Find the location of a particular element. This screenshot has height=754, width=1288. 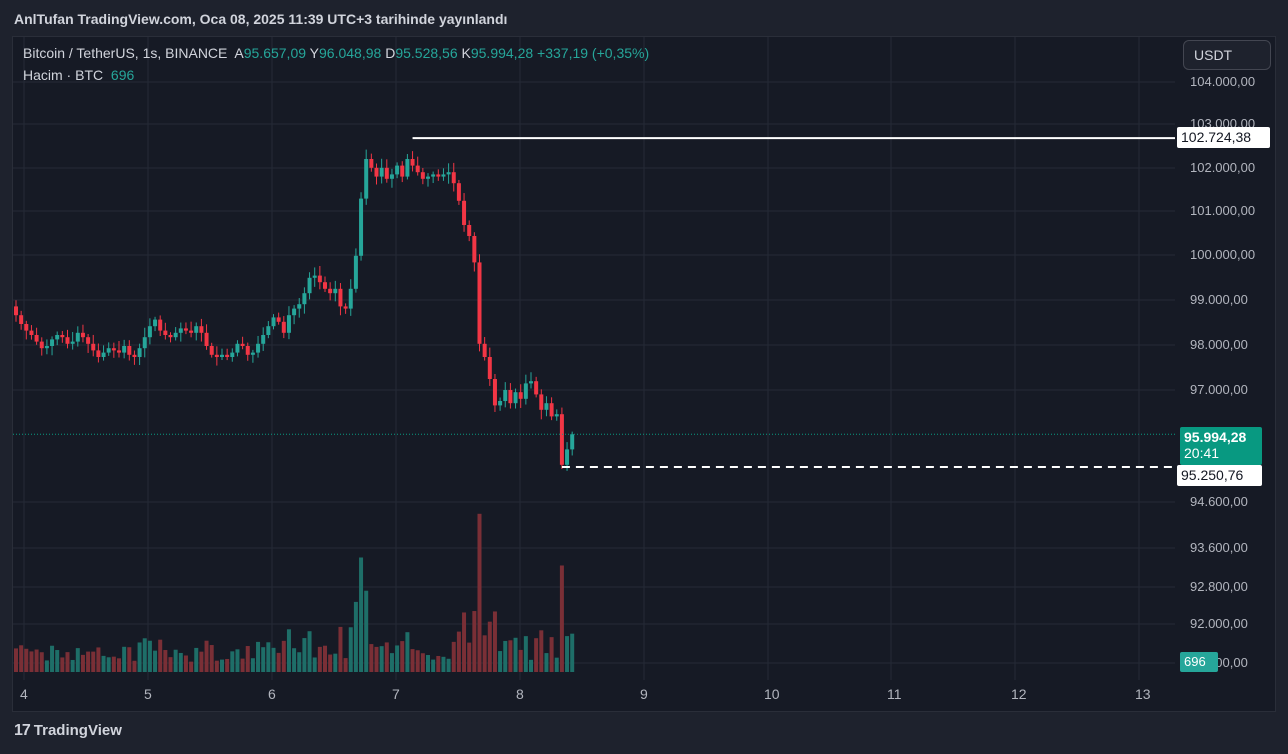

price-tick-label: 94.600,00 is located at coordinates (1219, 501).